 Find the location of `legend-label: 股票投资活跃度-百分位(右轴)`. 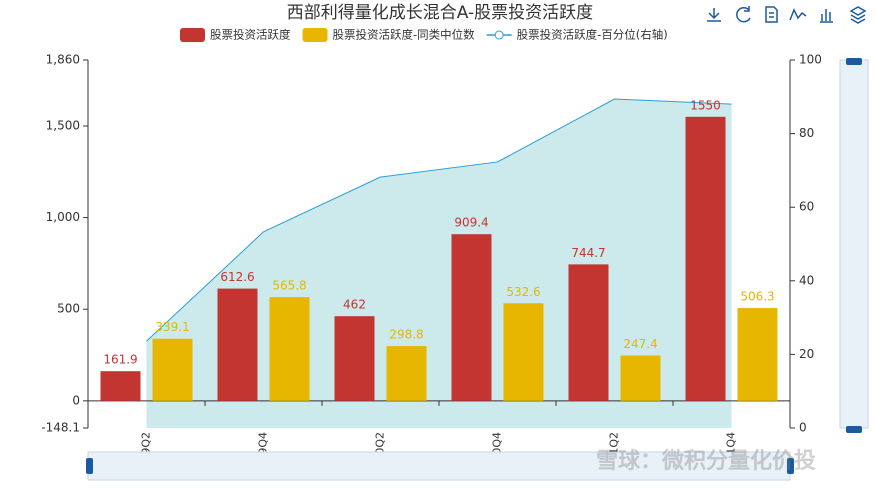

legend-label: 股票投资活跃度-百分位(右轴) is located at coordinates (592, 35).